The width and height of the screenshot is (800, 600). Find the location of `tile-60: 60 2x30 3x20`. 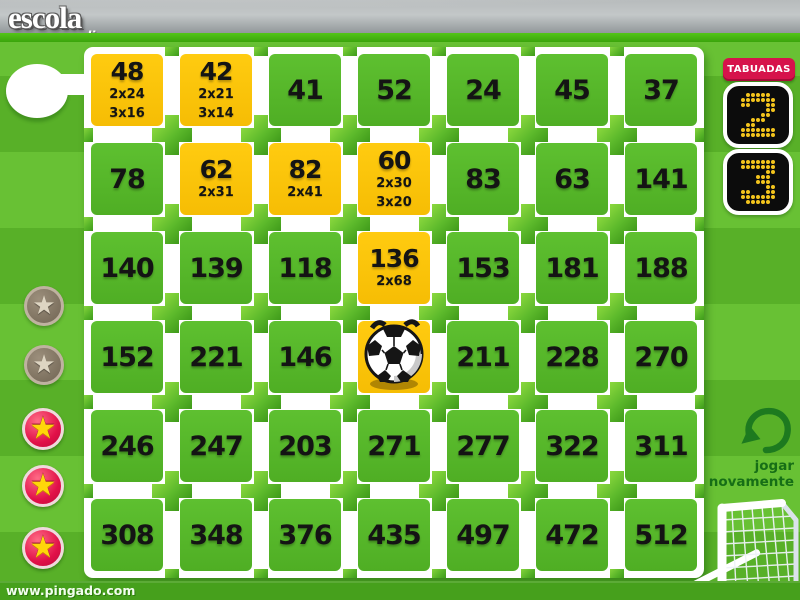

tile-60: 60 2x30 3x20 is located at coordinates (394, 179).